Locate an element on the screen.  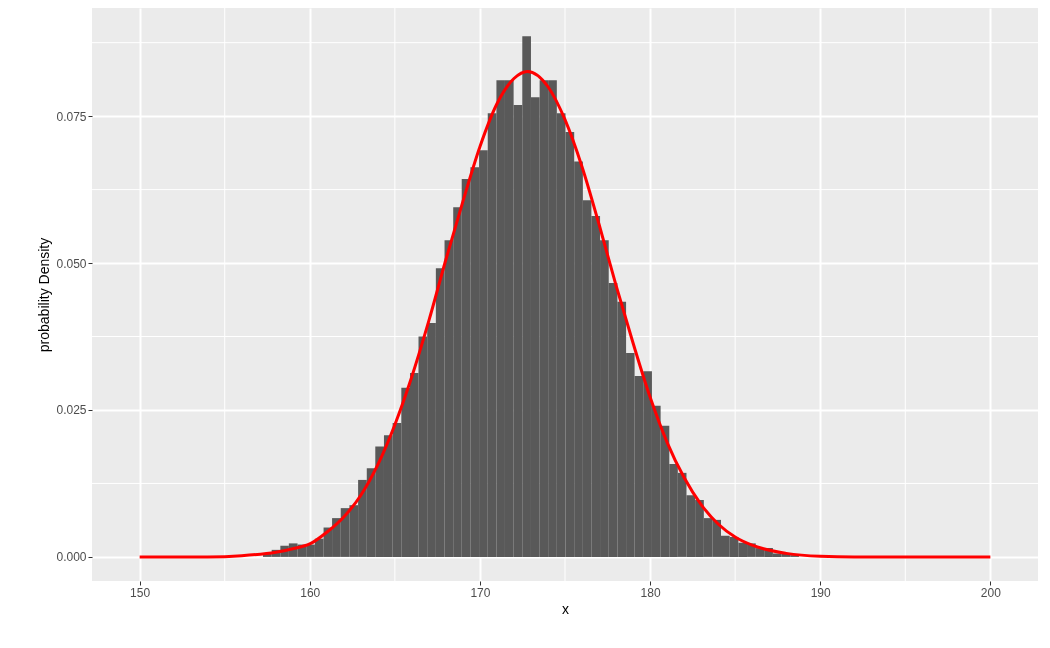
y-axis-title: probability Density is located at coordinates (44, 295).